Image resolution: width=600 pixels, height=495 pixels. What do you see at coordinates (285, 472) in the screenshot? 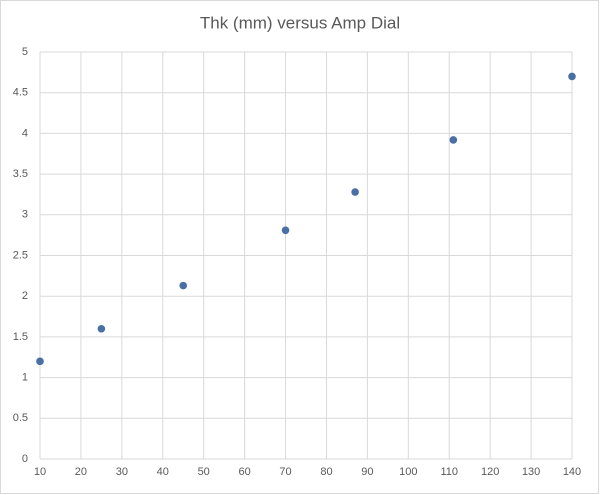
I see `x-tick-label: 70` at bounding box center [285, 472].